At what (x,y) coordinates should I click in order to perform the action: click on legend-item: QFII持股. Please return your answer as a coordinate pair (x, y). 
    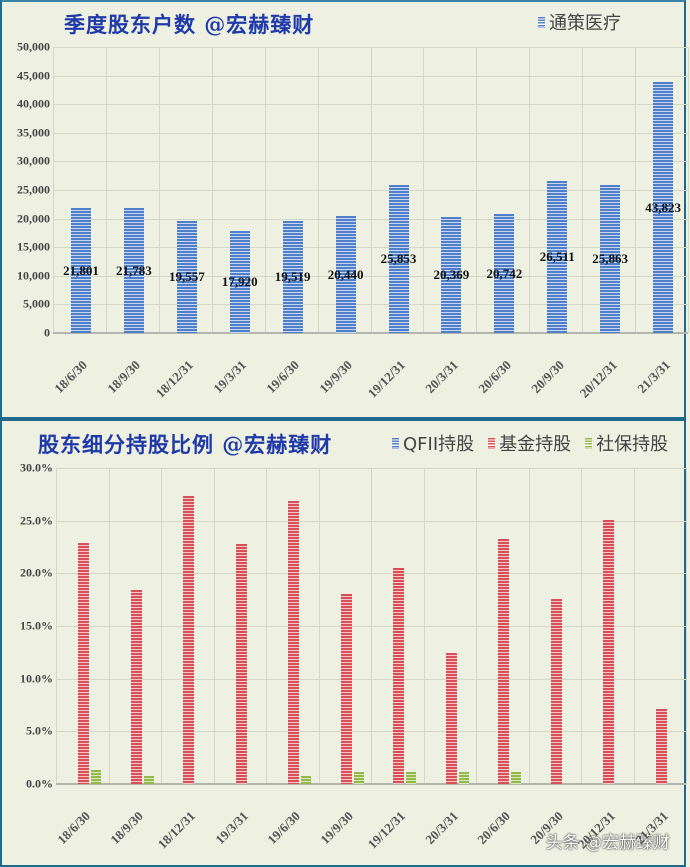
    Looking at the image, I should click on (433, 443).